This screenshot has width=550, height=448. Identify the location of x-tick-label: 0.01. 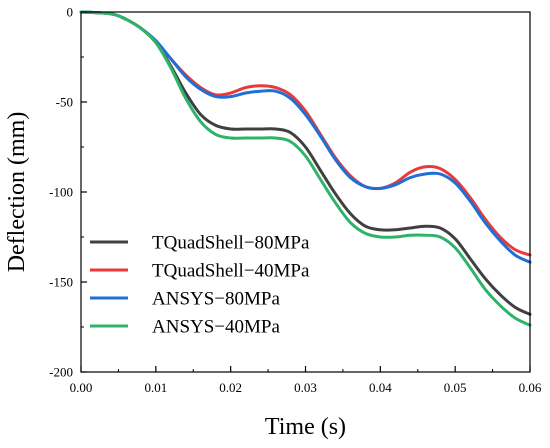
(155, 387).